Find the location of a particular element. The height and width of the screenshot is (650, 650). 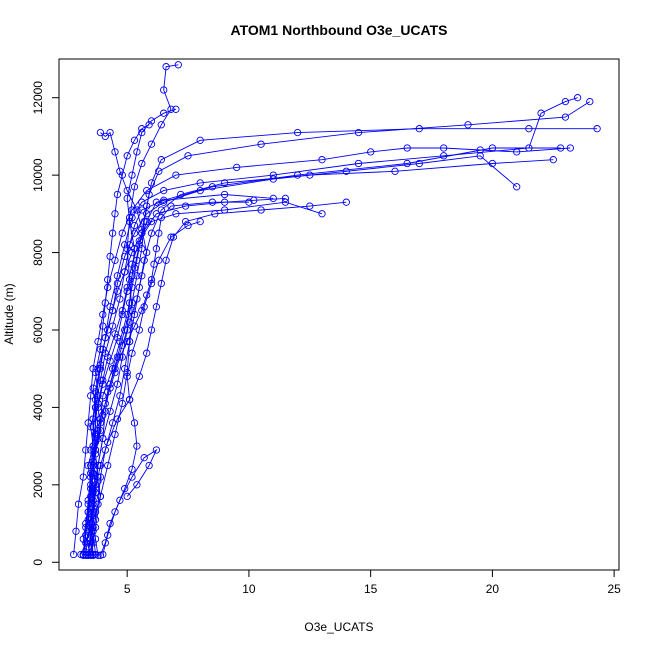

x-tick-label: 20 is located at coordinates (493, 589).